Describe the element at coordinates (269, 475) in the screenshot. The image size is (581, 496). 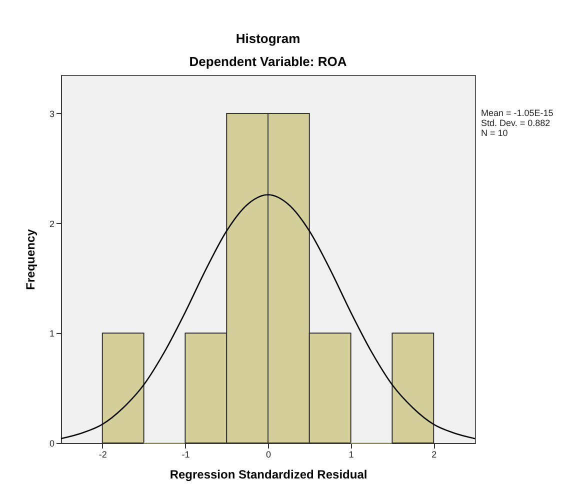
I see `x-axis-title: Regression Standardized Residual` at that location.